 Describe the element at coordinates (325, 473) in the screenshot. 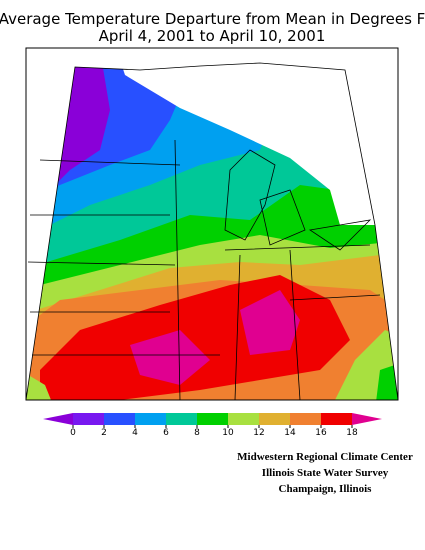

I see `credit-line: Illinois State Water Survey` at that location.